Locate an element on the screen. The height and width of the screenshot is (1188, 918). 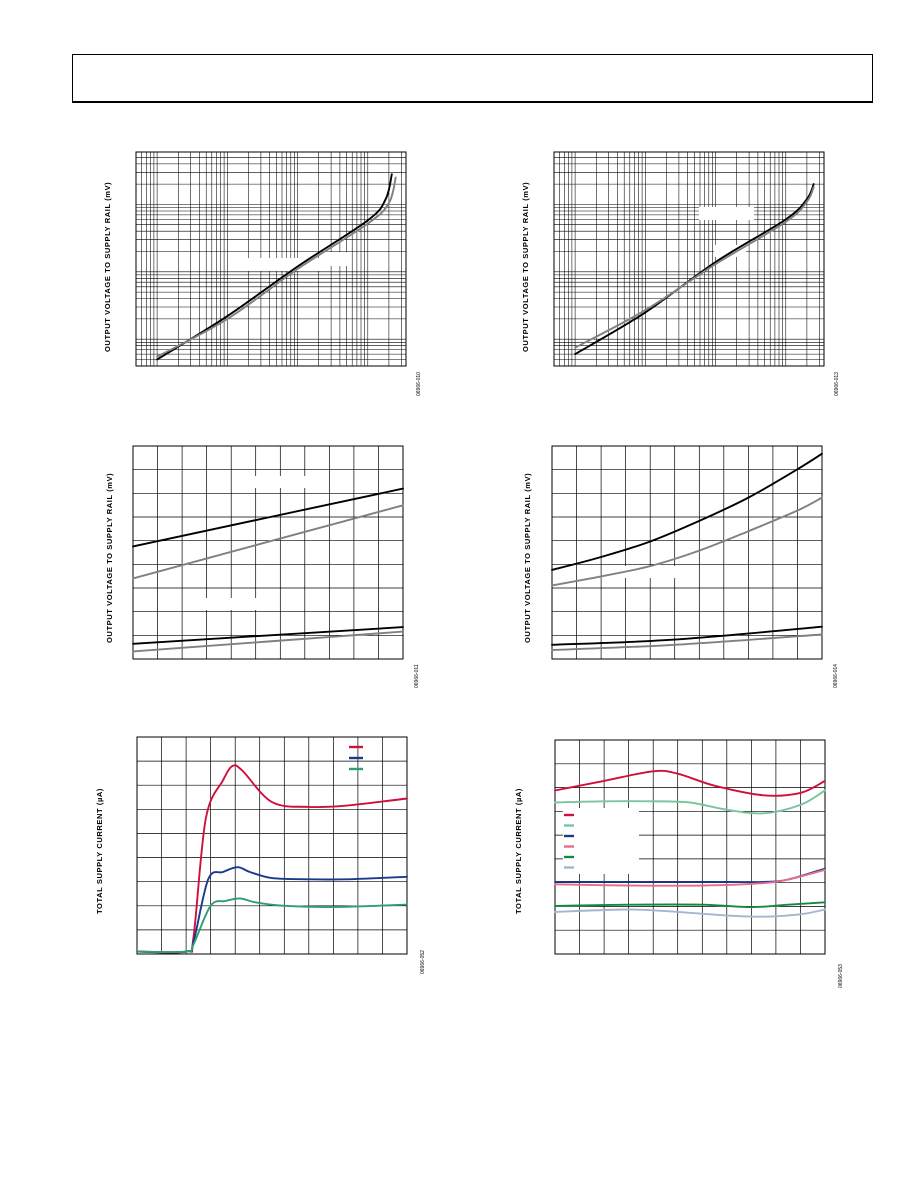
chart-2-figure-code: 06966-013 is located at coordinates (837, 384).